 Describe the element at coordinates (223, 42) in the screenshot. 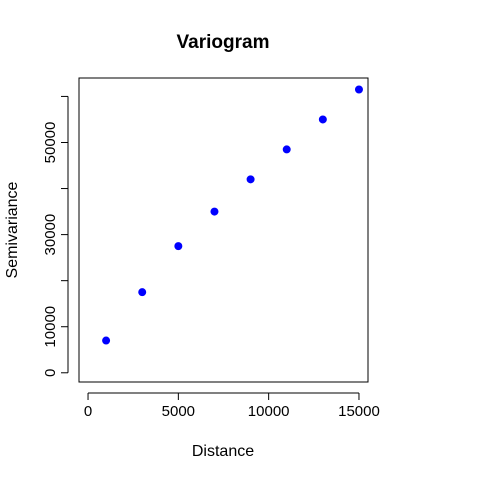

I see `chart-title: Variogram` at that location.